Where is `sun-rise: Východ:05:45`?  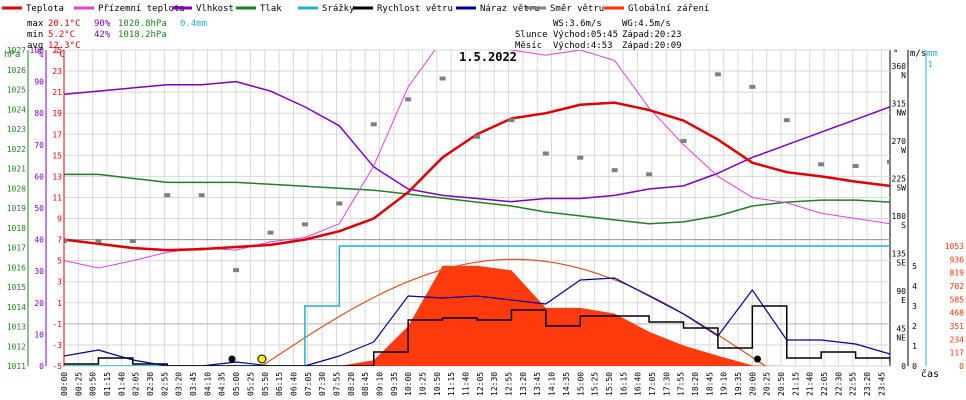 sun-rise: Východ:05:45 is located at coordinates (585, 35).